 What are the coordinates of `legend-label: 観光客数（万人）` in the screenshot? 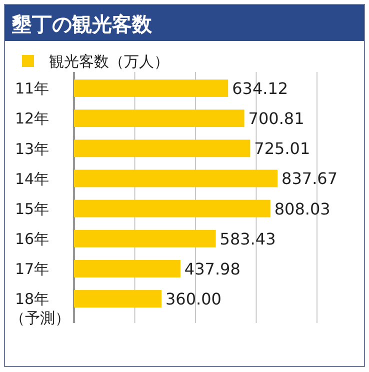 It's located at (109, 61).